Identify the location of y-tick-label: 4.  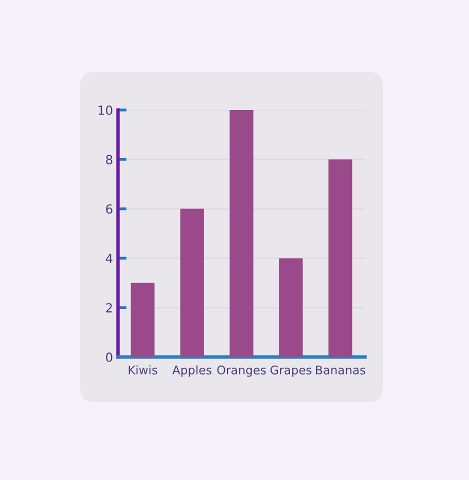
(109, 258).